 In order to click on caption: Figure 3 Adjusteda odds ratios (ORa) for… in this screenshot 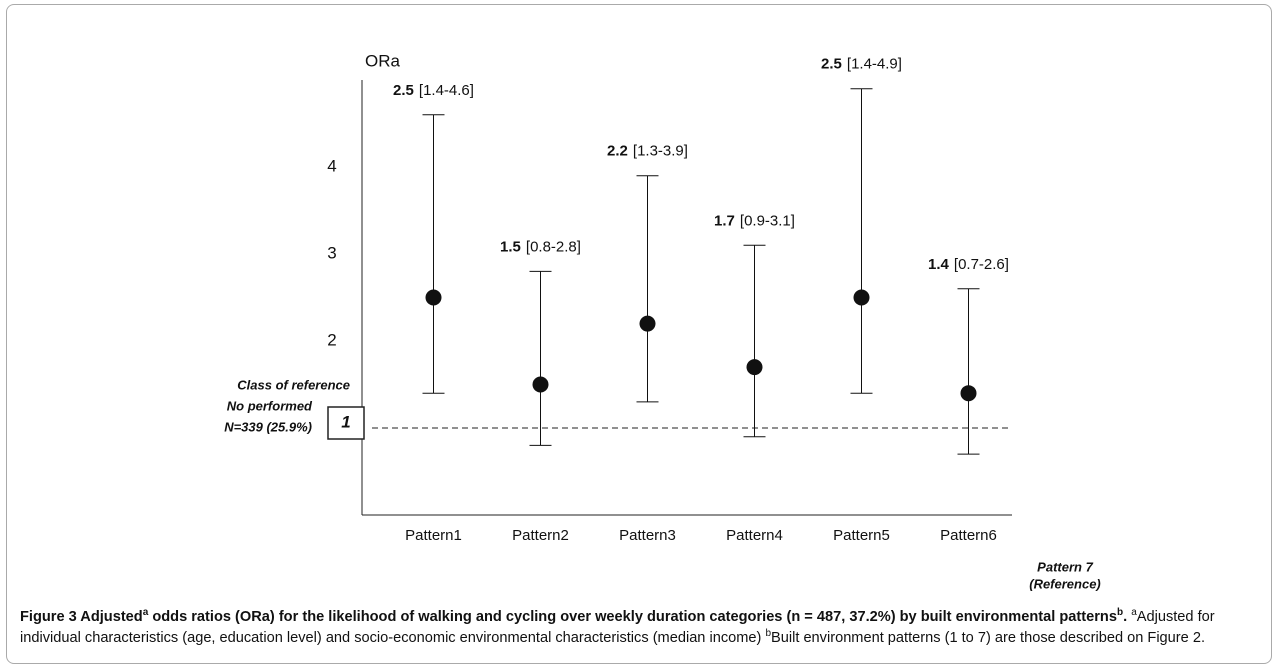, I will do `click(640, 628)`.